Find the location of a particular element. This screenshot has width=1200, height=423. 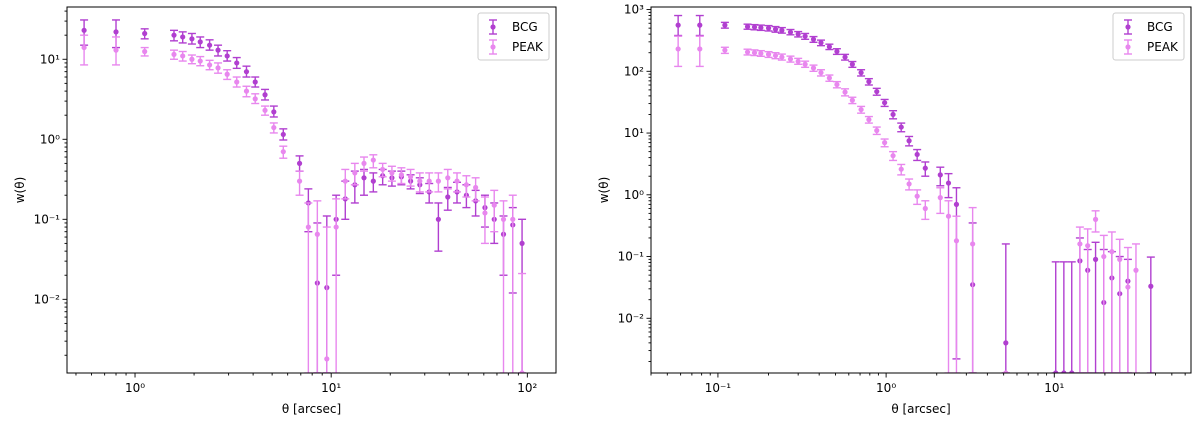

legend-frame is located at coordinates (1148, 36).